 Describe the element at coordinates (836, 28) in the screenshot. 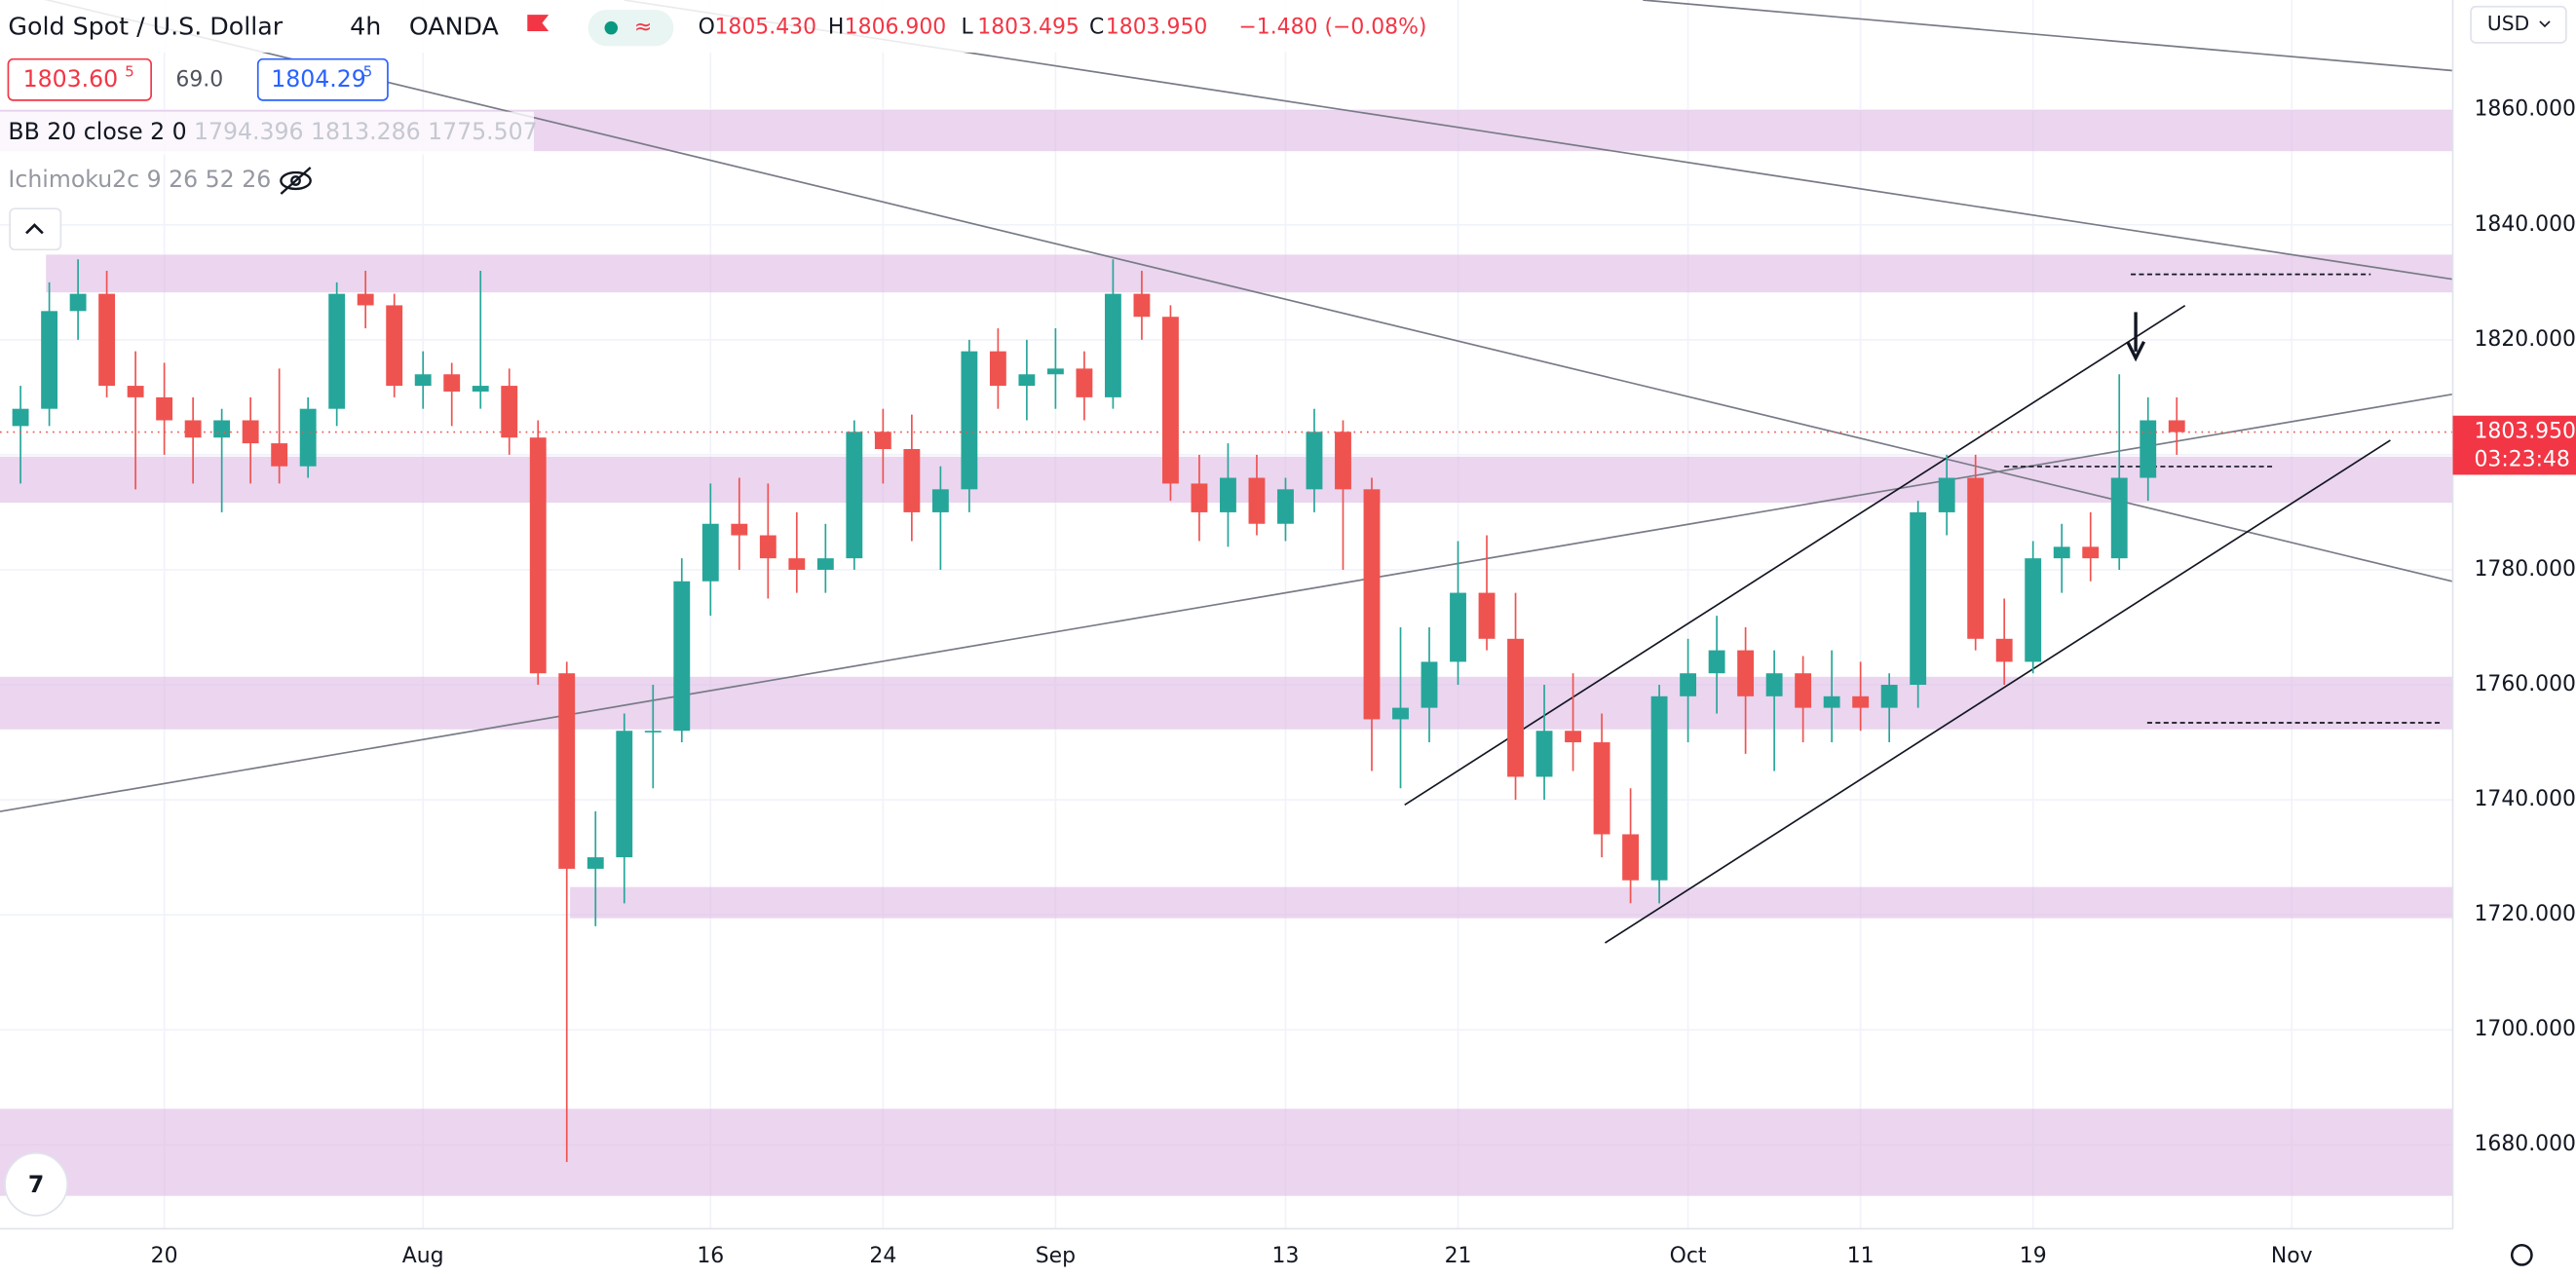

I see `ohlc-key: H` at that location.